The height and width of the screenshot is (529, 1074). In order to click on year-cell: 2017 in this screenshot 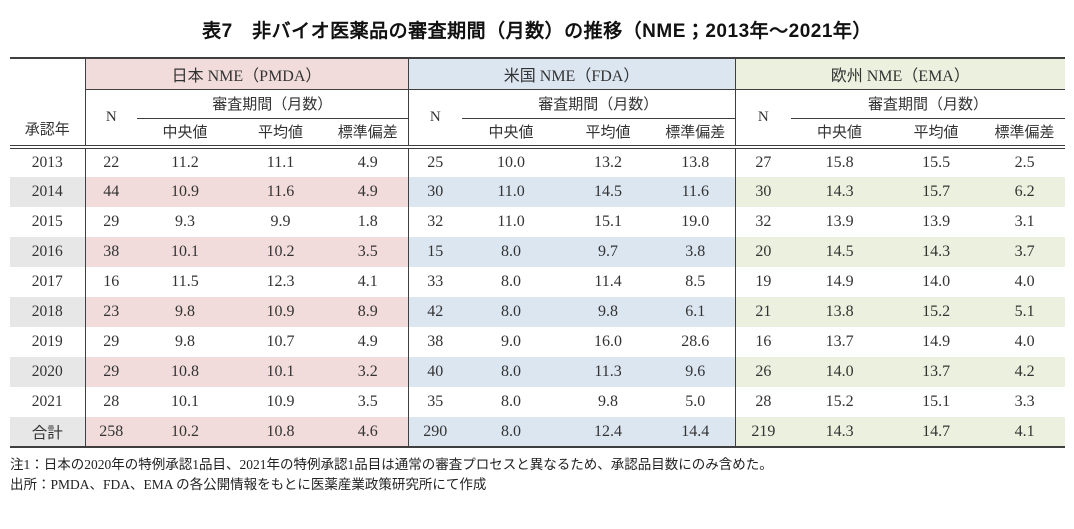, I will do `click(48, 282)`.